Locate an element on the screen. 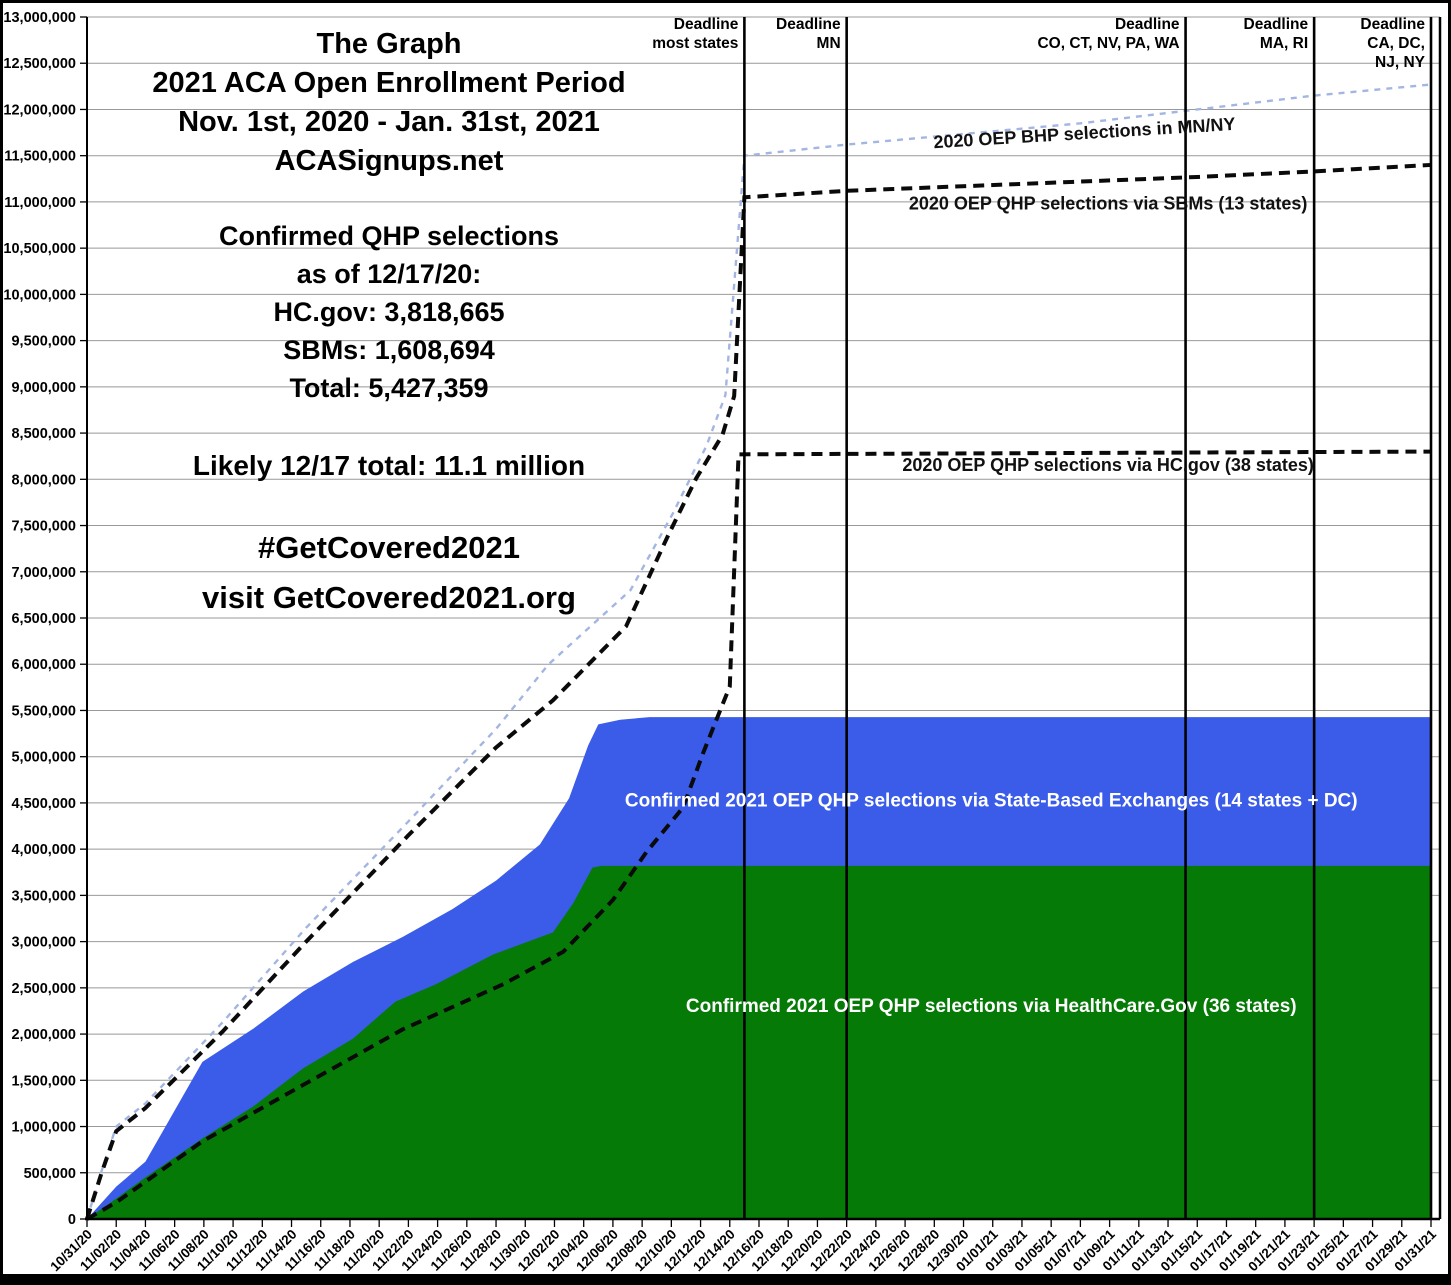  y-axis-label: 6,000,000 is located at coordinates (43, 665).